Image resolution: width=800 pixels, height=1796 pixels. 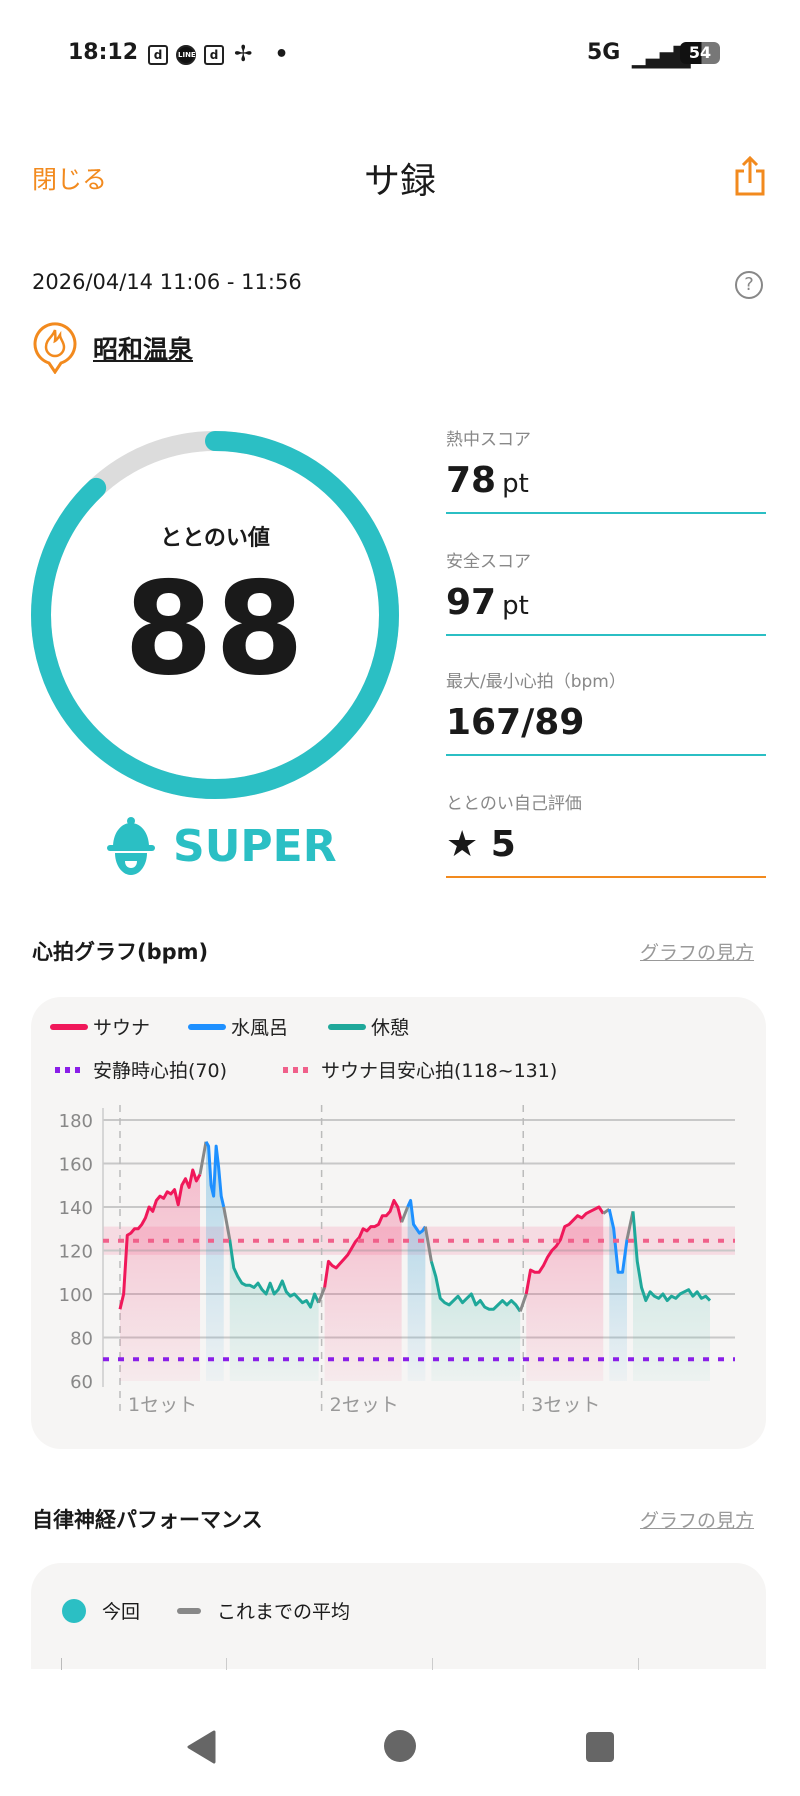 I want to click on legend-current-label: 今回, so click(x=121, y=1612).